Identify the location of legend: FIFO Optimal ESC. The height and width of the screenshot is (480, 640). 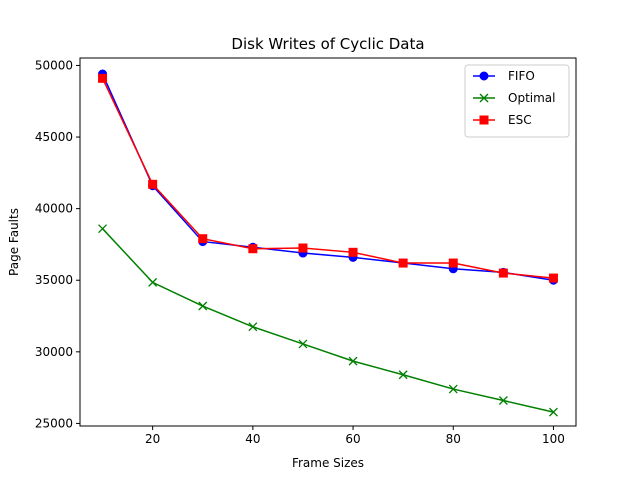
(517, 101).